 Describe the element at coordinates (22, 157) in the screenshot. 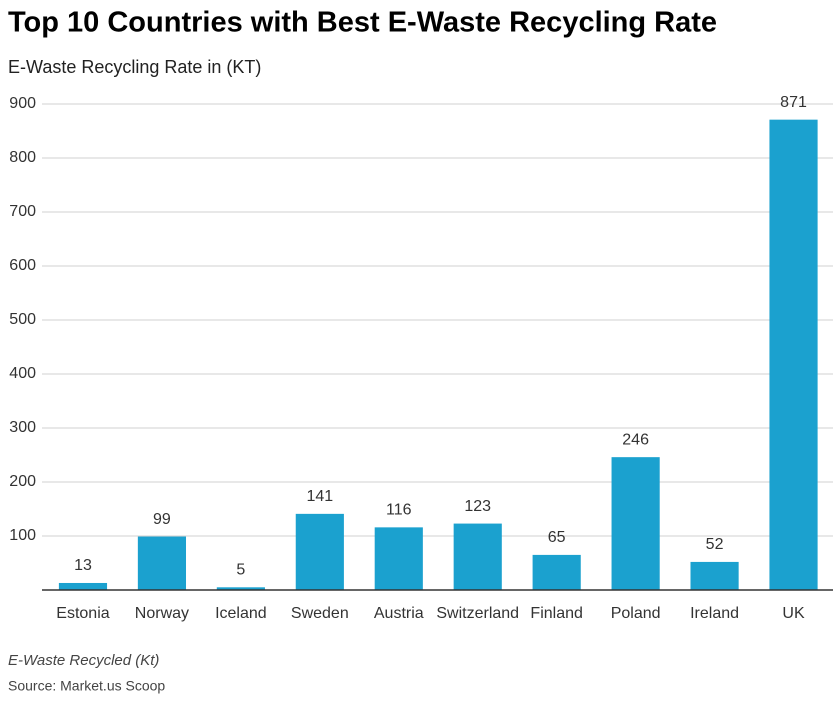

I see `y-tick-label: 800` at that location.